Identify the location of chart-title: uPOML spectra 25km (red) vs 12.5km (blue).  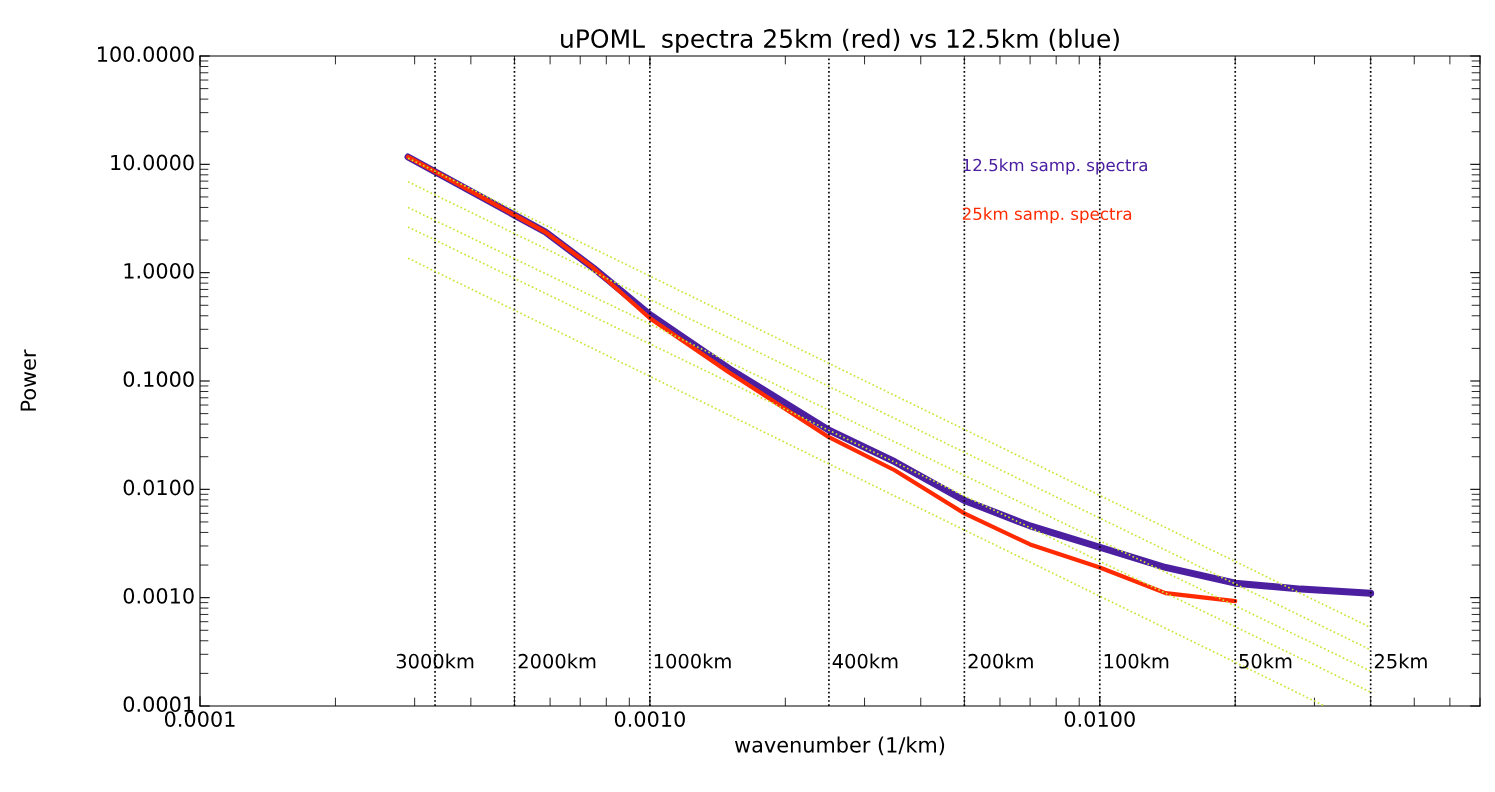
(840, 40).